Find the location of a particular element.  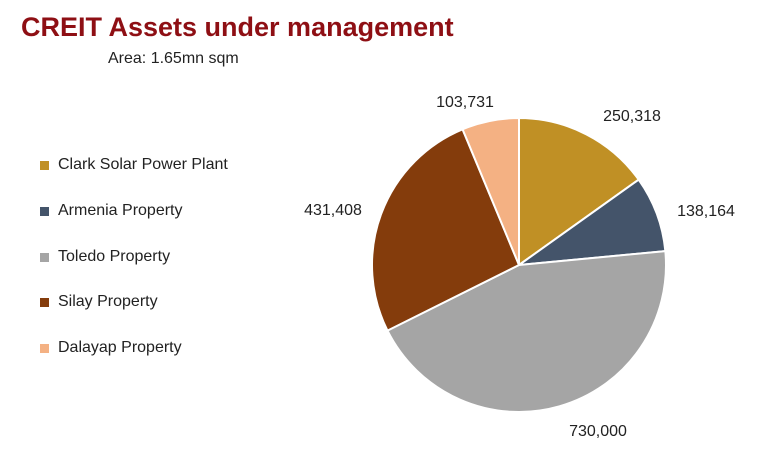

legend-item: Toledo Property is located at coordinates (105, 257).